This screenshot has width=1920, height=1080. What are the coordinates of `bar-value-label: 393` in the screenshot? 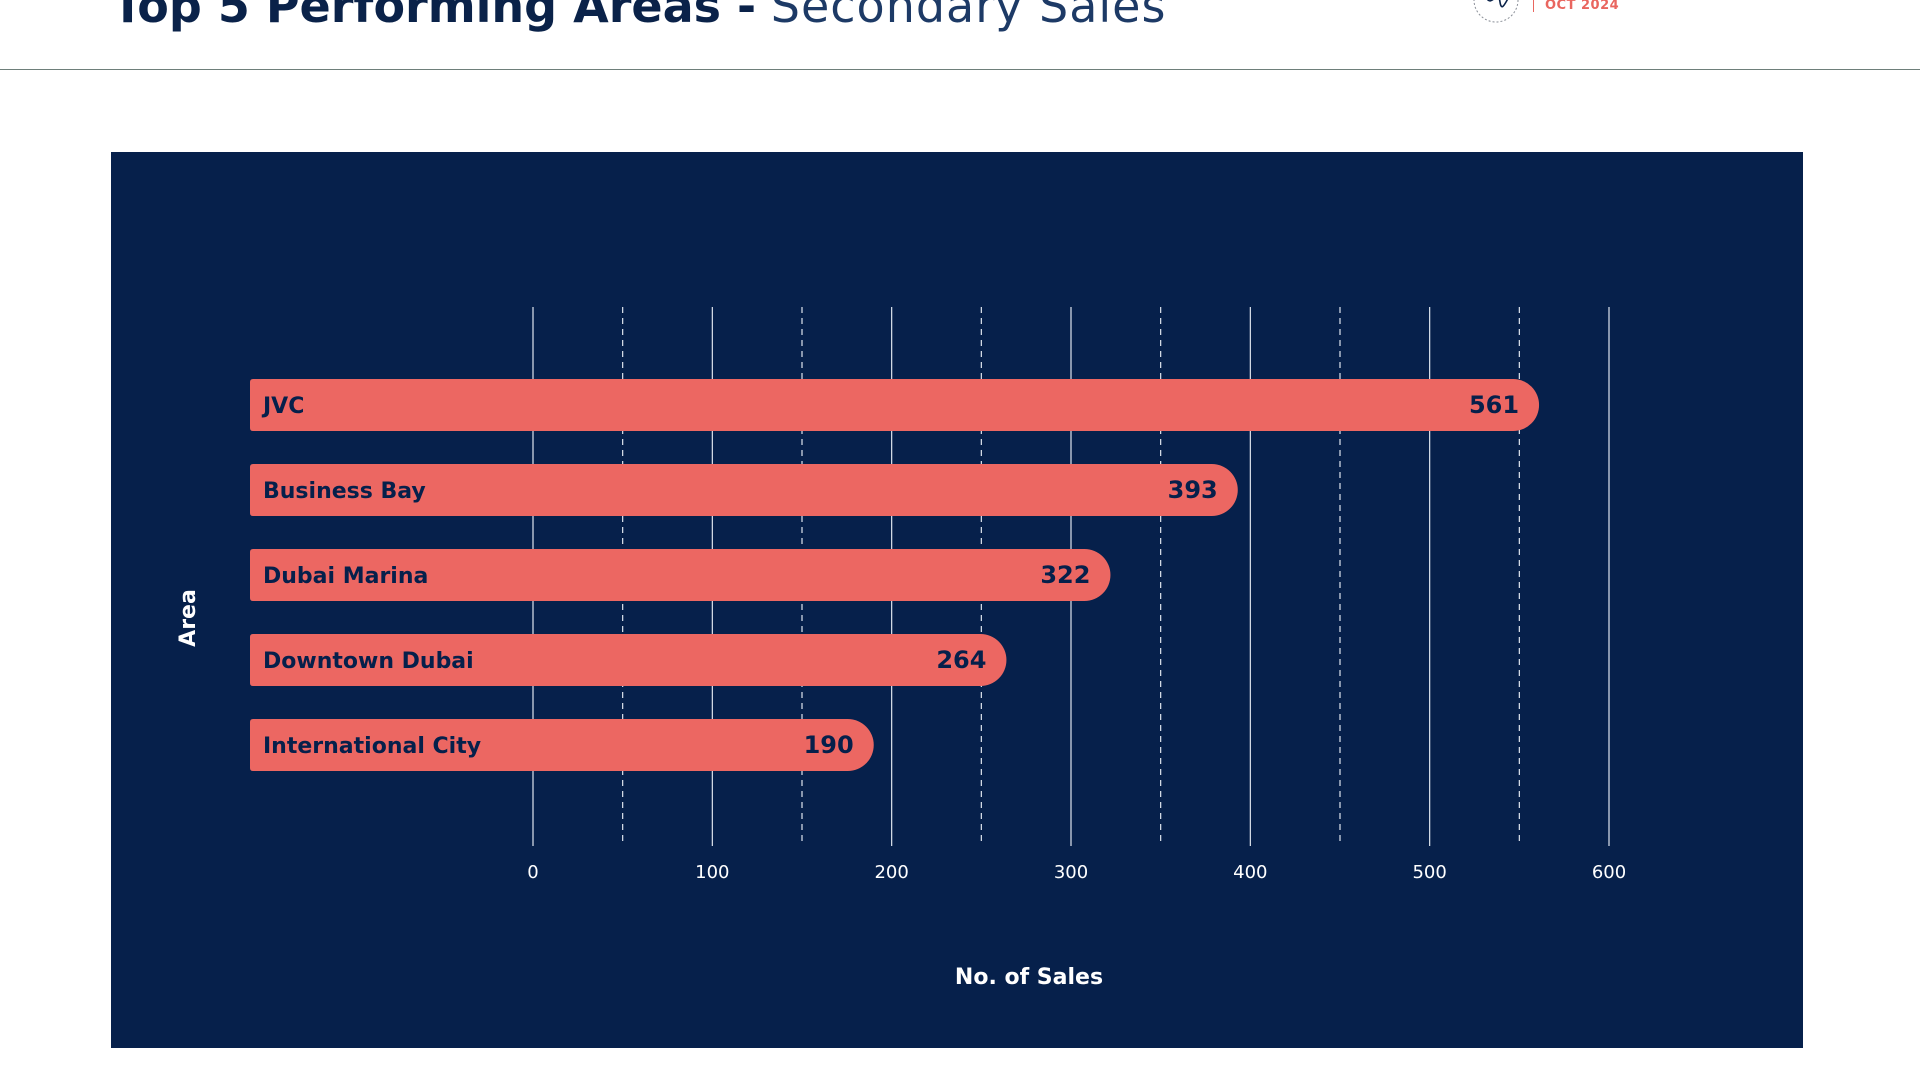 It's located at (1193, 490).